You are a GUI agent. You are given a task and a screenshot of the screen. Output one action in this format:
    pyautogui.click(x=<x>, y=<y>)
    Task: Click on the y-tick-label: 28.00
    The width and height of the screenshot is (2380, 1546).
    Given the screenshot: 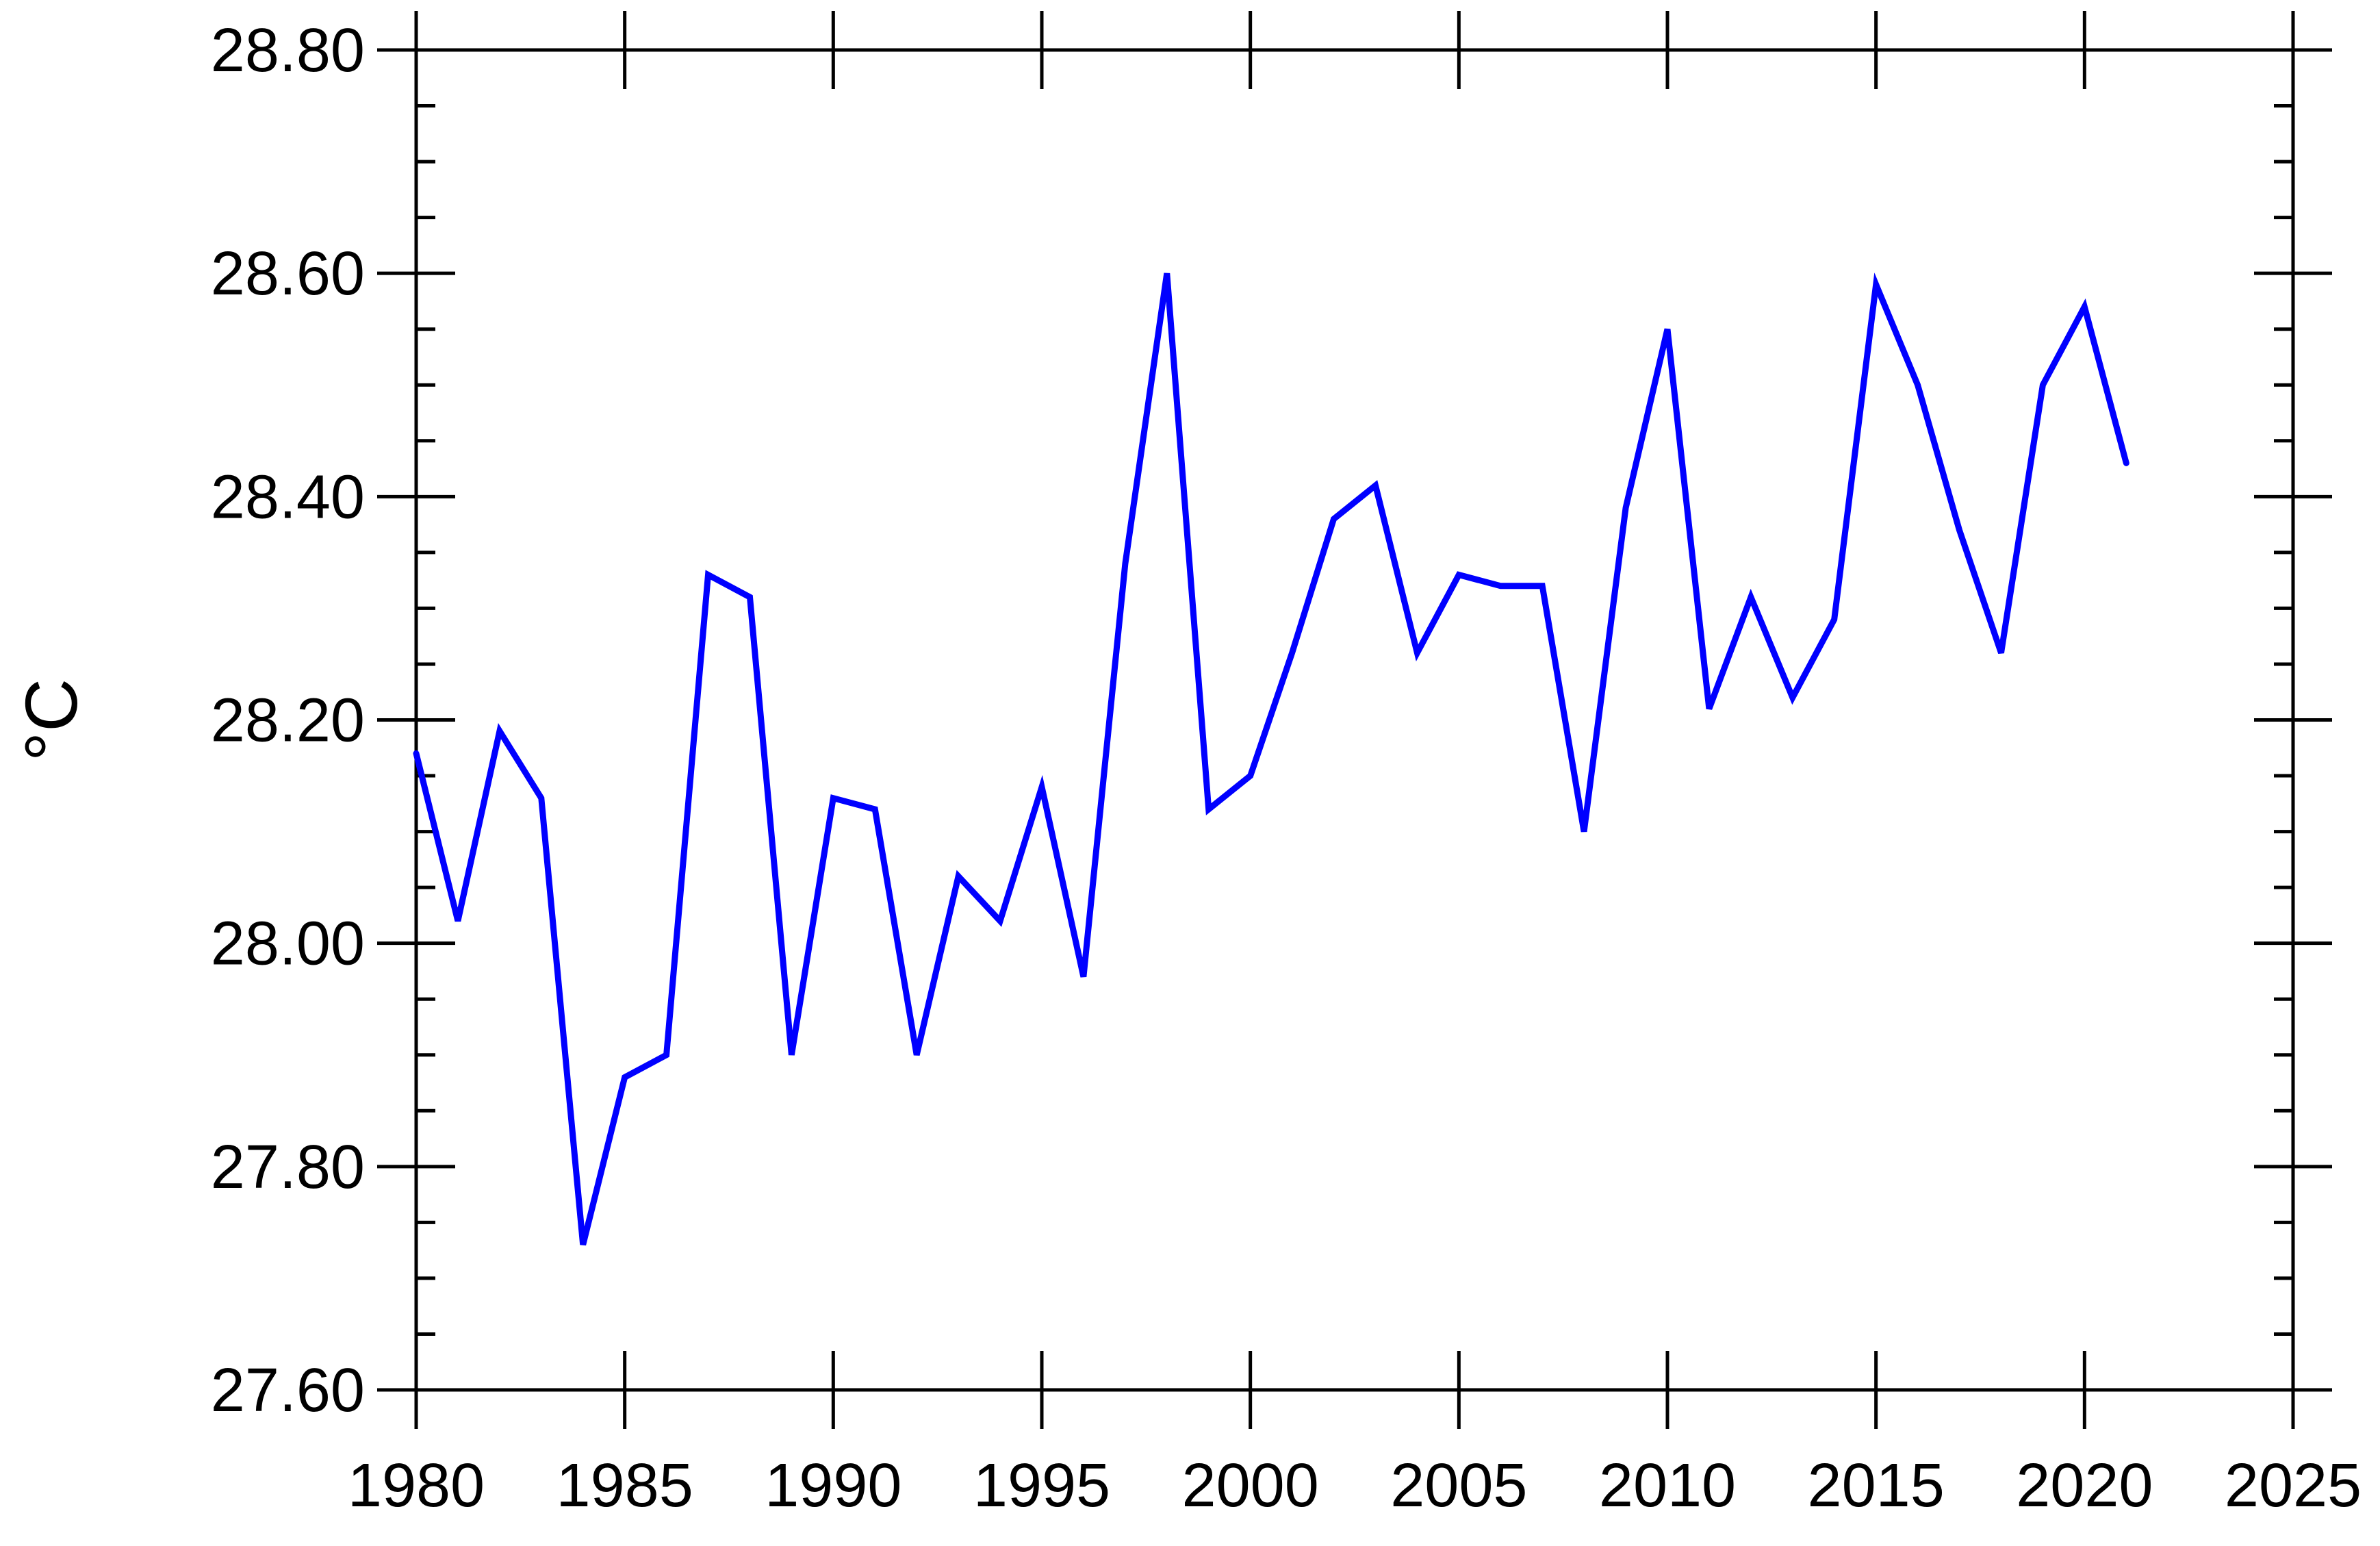 What is the action you would take?
    pyautogui.click(x=288, y=944)
    